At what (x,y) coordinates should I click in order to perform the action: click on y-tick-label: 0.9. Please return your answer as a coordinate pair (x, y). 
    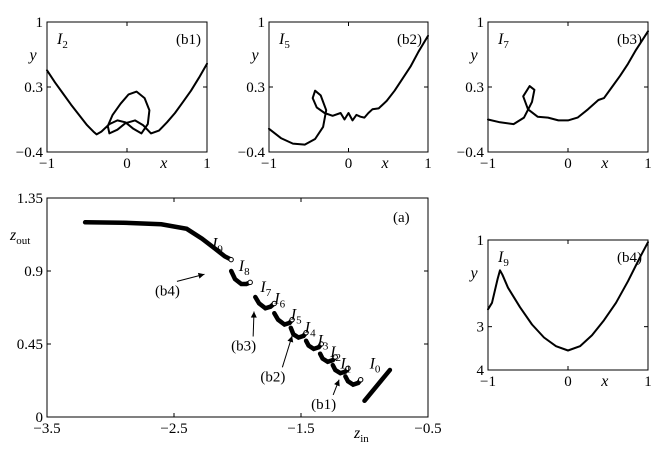
    Looking at the image, I should click on (33, 272).